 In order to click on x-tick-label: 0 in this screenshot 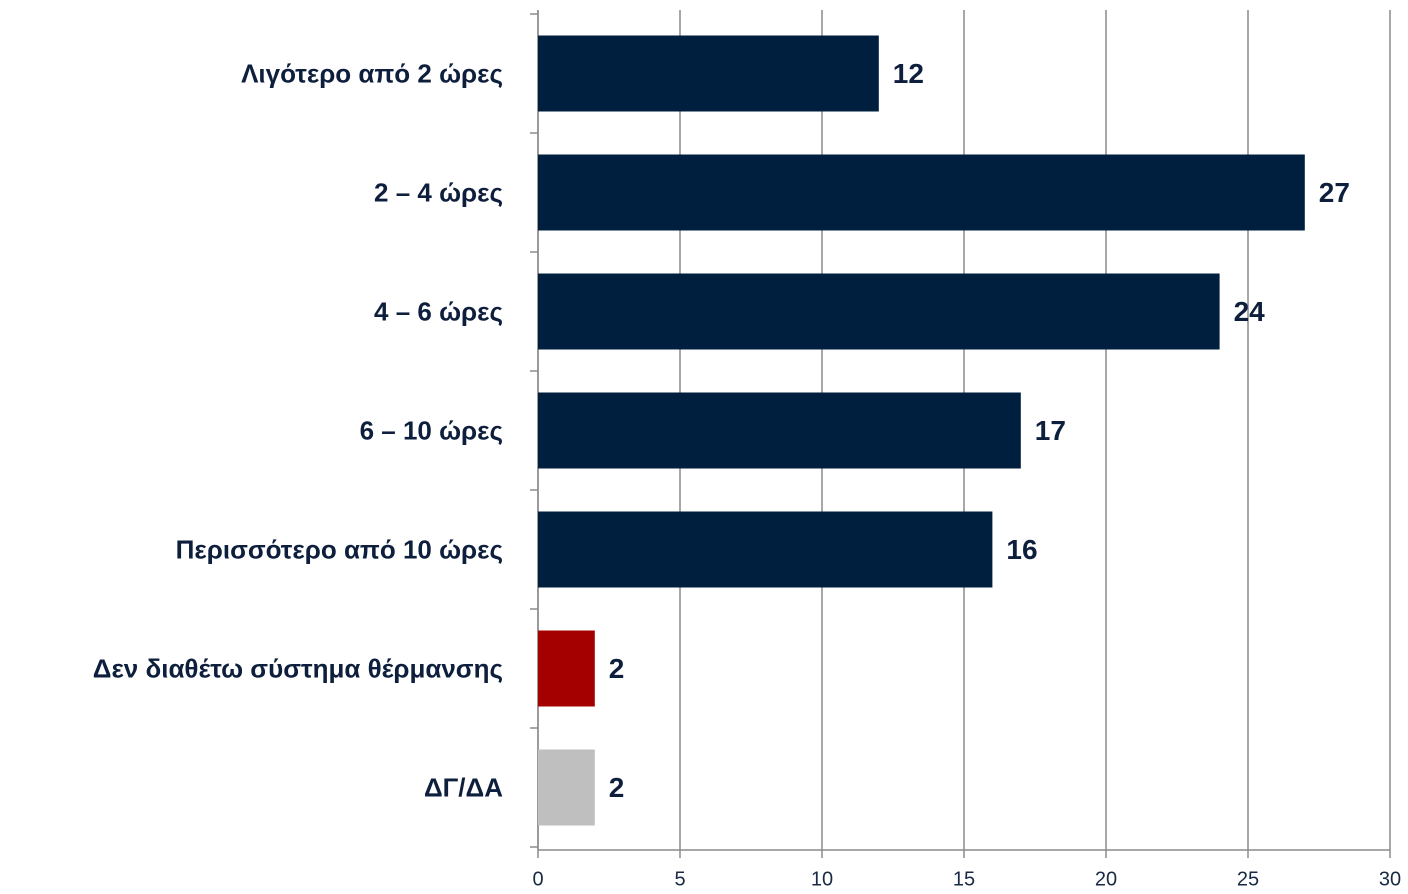, I will do `click(537, 879)`.